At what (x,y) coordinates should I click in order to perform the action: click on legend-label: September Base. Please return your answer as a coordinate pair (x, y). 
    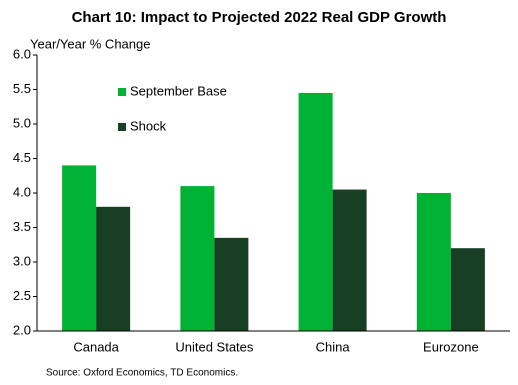
    Looking at the image, I should click on (178, 90).